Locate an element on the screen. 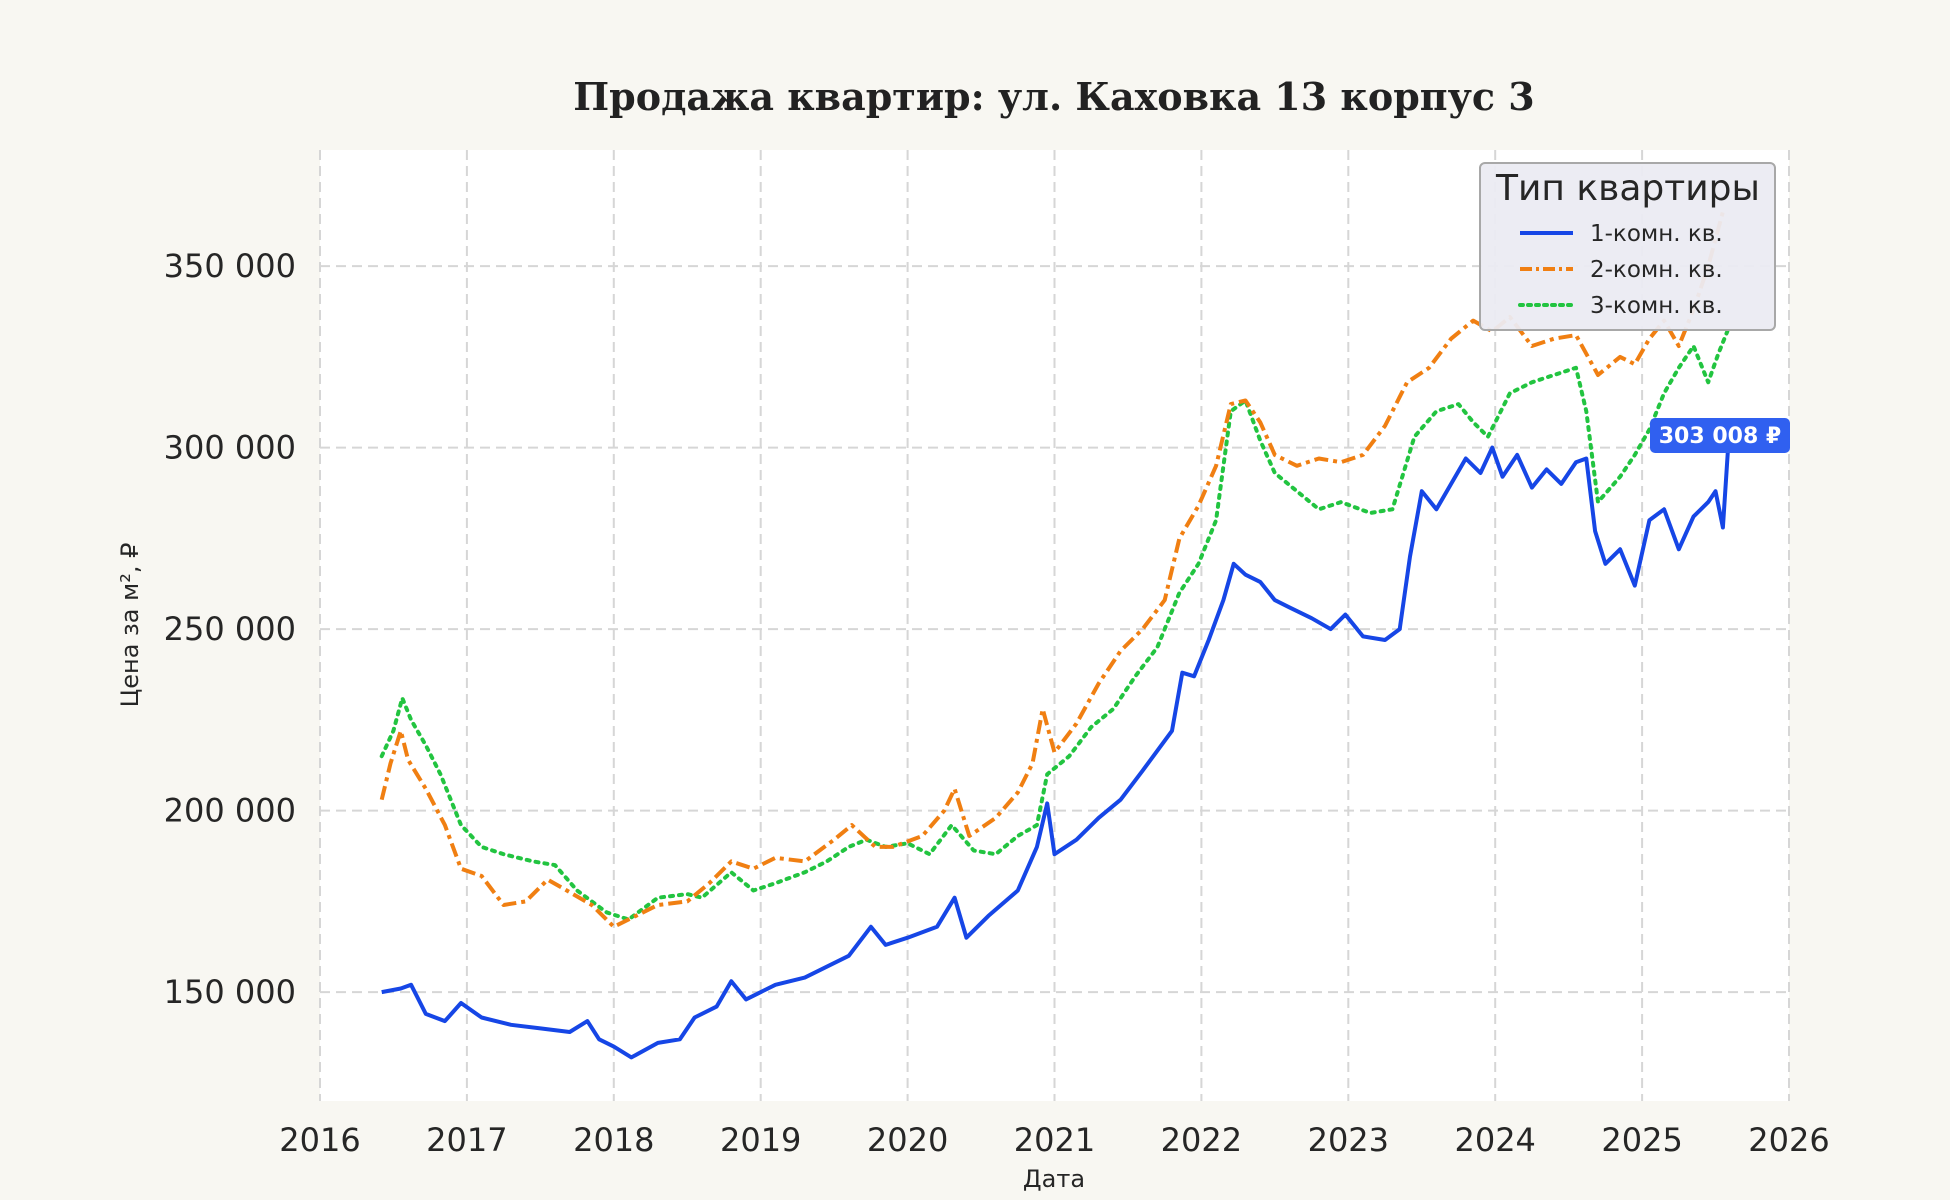 The image size is (1950, 1200). legend-label-3-room: 3-комн. кв. is located at coordinates (1656, 306).